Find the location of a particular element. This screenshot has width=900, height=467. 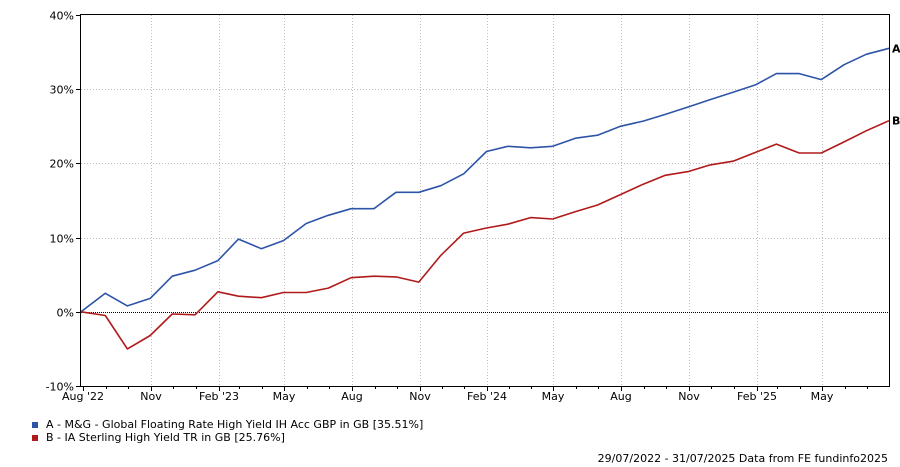

x-tick-label: Aug '22 is located at coordinates (83, 396).